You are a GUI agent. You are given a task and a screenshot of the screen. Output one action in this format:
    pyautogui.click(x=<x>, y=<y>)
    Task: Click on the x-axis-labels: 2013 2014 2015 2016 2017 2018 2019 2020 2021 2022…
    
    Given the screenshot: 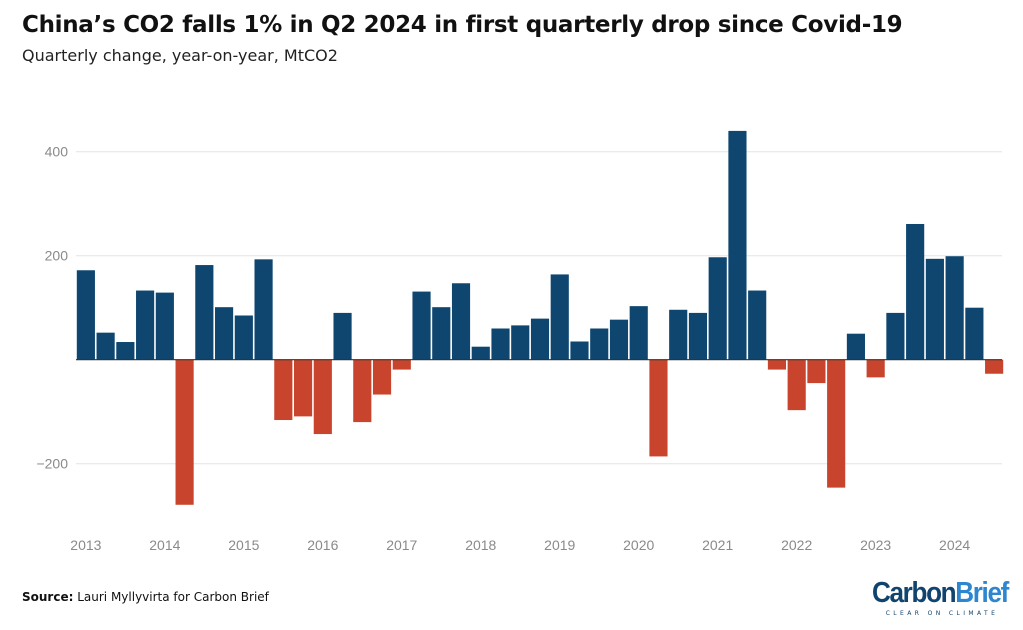 What is the action you would take?
    pyautogui.click(x=520, y=545)
    